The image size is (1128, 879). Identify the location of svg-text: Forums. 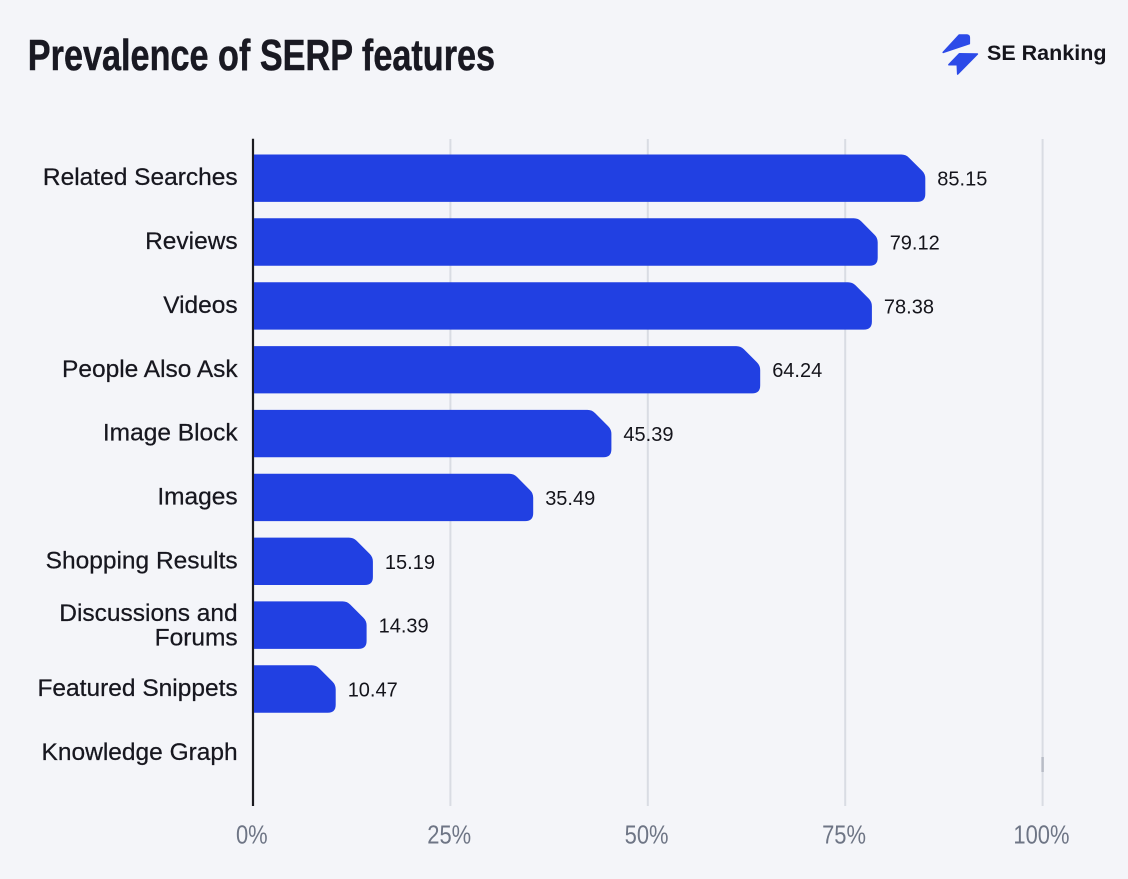
(196, 637).